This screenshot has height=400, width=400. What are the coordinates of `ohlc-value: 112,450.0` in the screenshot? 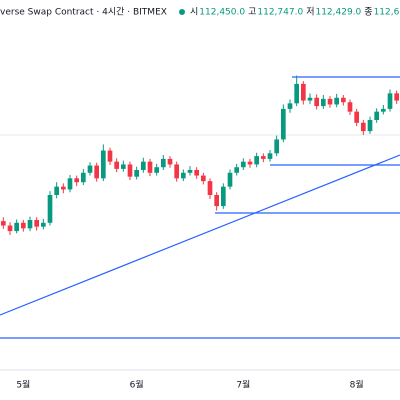 It's located at (222, 13).